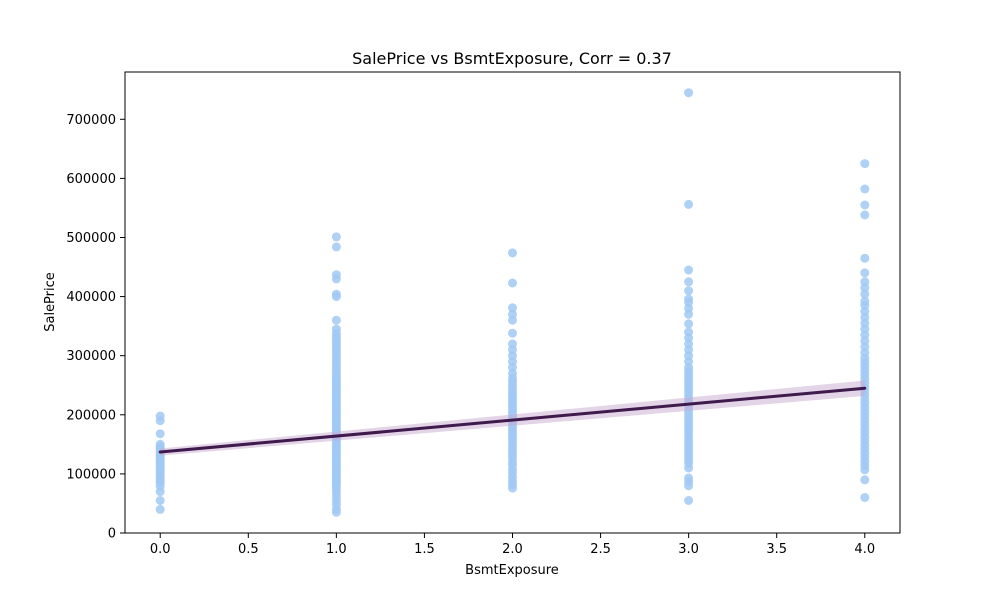  Describe the element at coordinates (864, 549) in the screenshot. I see `x-tick-label: 4.0` at that location.